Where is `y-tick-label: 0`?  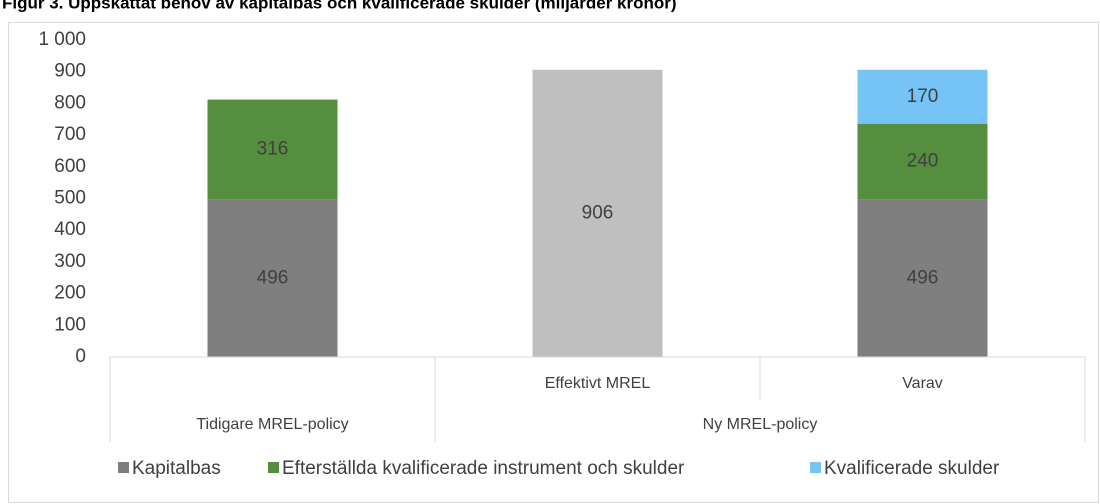
y-tick-label: 0 is located at coordinates (80, 356).